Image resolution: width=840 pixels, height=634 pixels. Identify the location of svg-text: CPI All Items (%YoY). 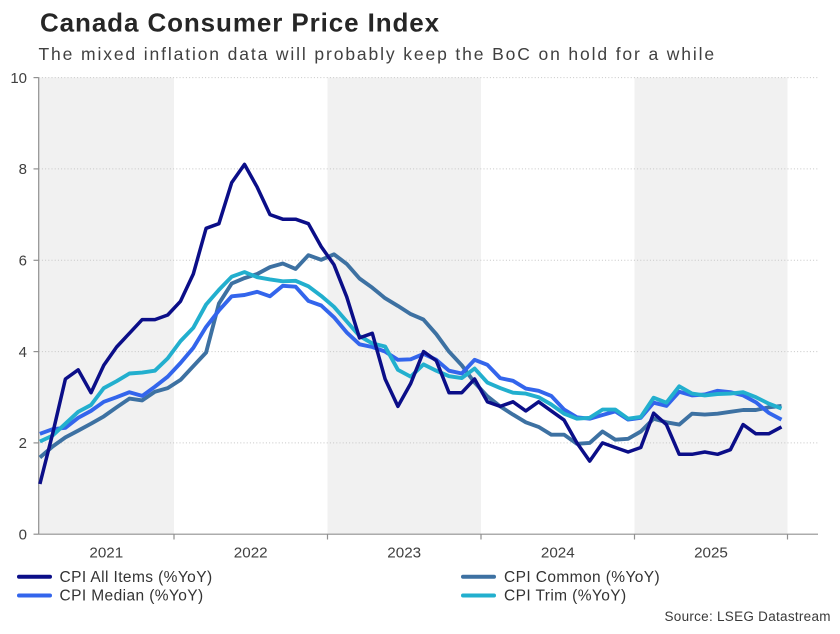
(136, 577).